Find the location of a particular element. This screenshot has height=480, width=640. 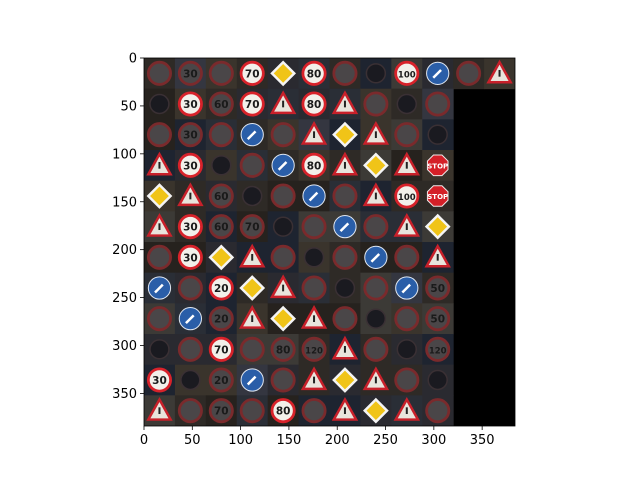

sign-tile: STOP is located at coordinates (438, 166).